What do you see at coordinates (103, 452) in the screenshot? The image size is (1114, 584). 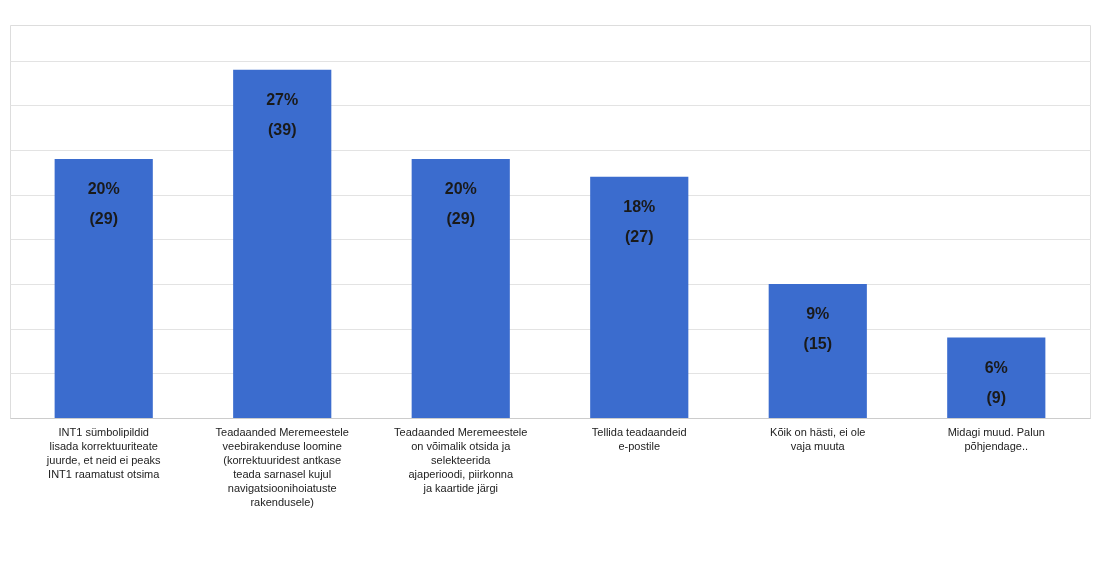 I see `x-tick-label: INT1 sümbolipildid lisada korrektuuriteate juurde, et neid ei peaks INT1 raamatust otsima` at bounding box center [103, 452].